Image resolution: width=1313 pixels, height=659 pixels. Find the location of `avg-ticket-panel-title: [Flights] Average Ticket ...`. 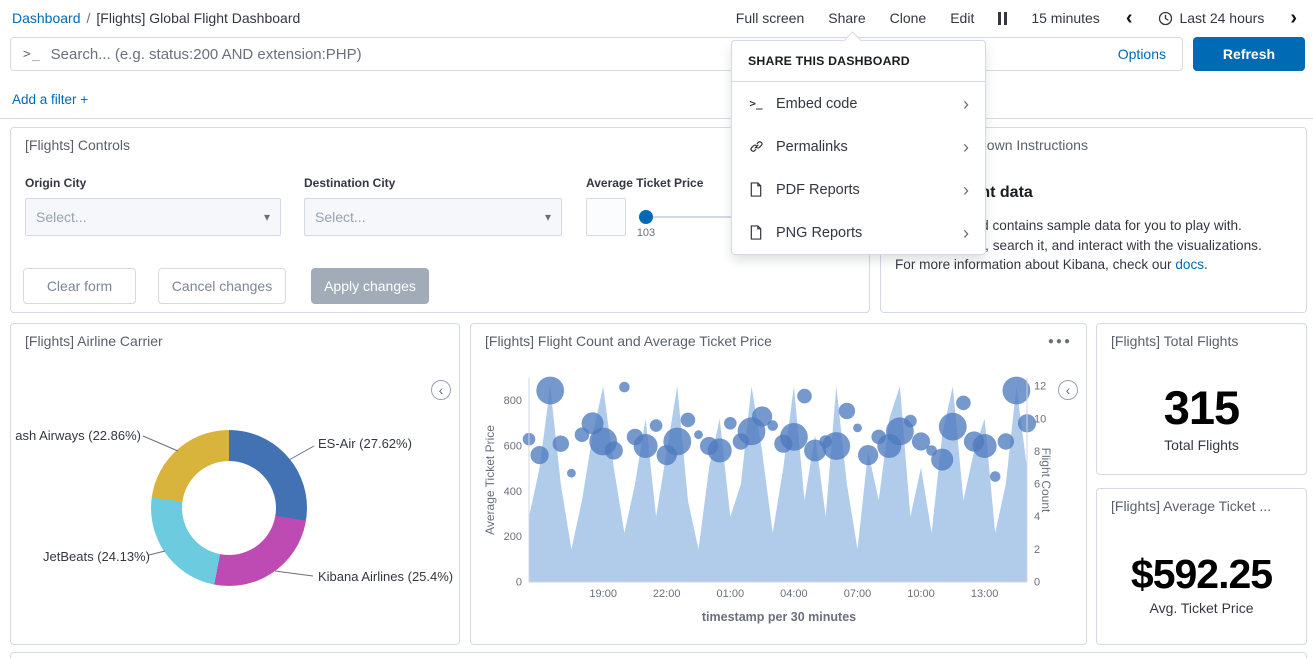

avg-ticket-panel-title: [Flights] Average Ticket ... is located at coordinates (1191, 506).